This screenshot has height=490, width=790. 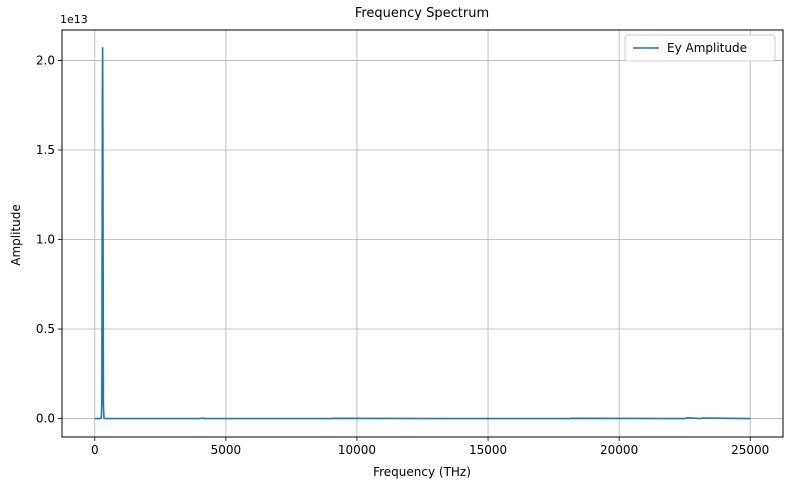 What do you see at coordinates (422, 472) in the screenshot?
I see `x-axis-label: Frequency (THz)` at bounding box center [422, 472].